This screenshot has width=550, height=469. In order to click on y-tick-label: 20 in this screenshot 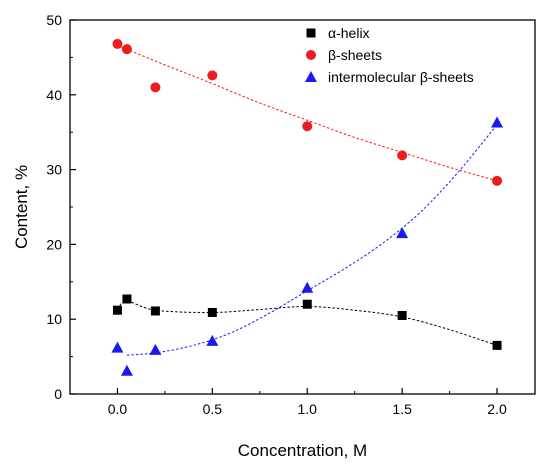, I will do `click(54, 244)`.